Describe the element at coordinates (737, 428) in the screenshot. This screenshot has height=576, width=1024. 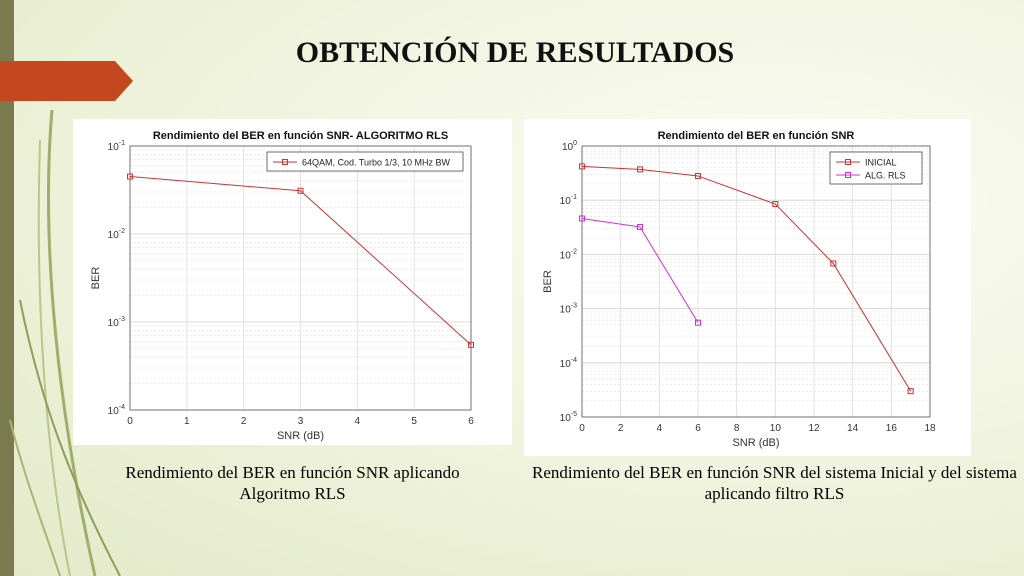
I see `x-tick-label: 8` at that location.